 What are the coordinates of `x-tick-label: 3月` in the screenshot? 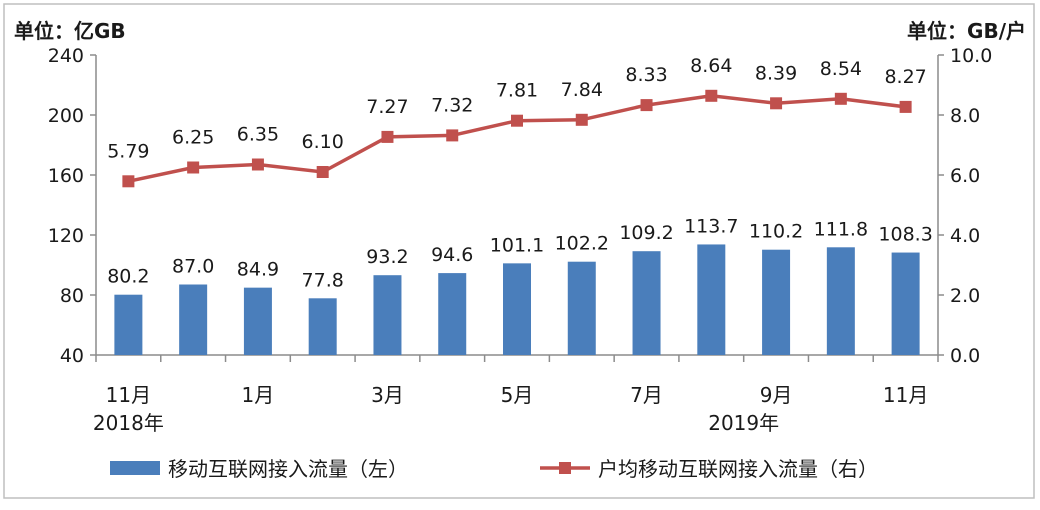 It's located at (387, 395).